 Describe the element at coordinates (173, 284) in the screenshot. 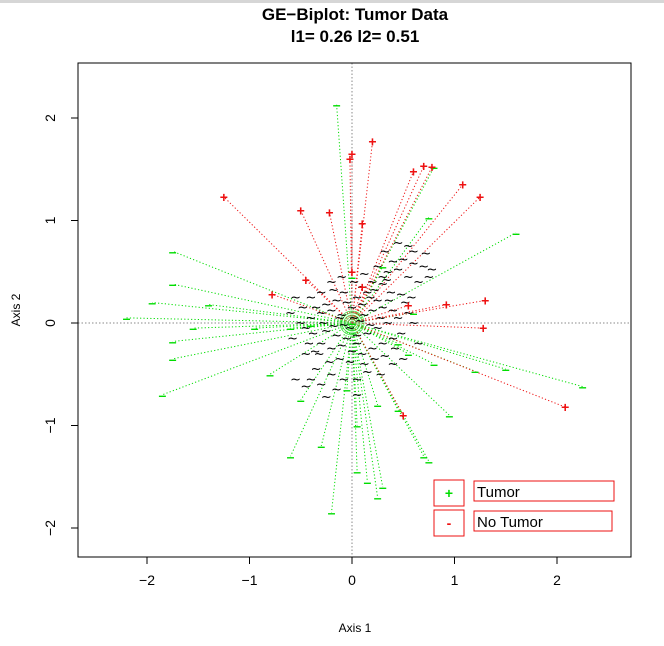

I see `tumor-point-5: –` at that location.